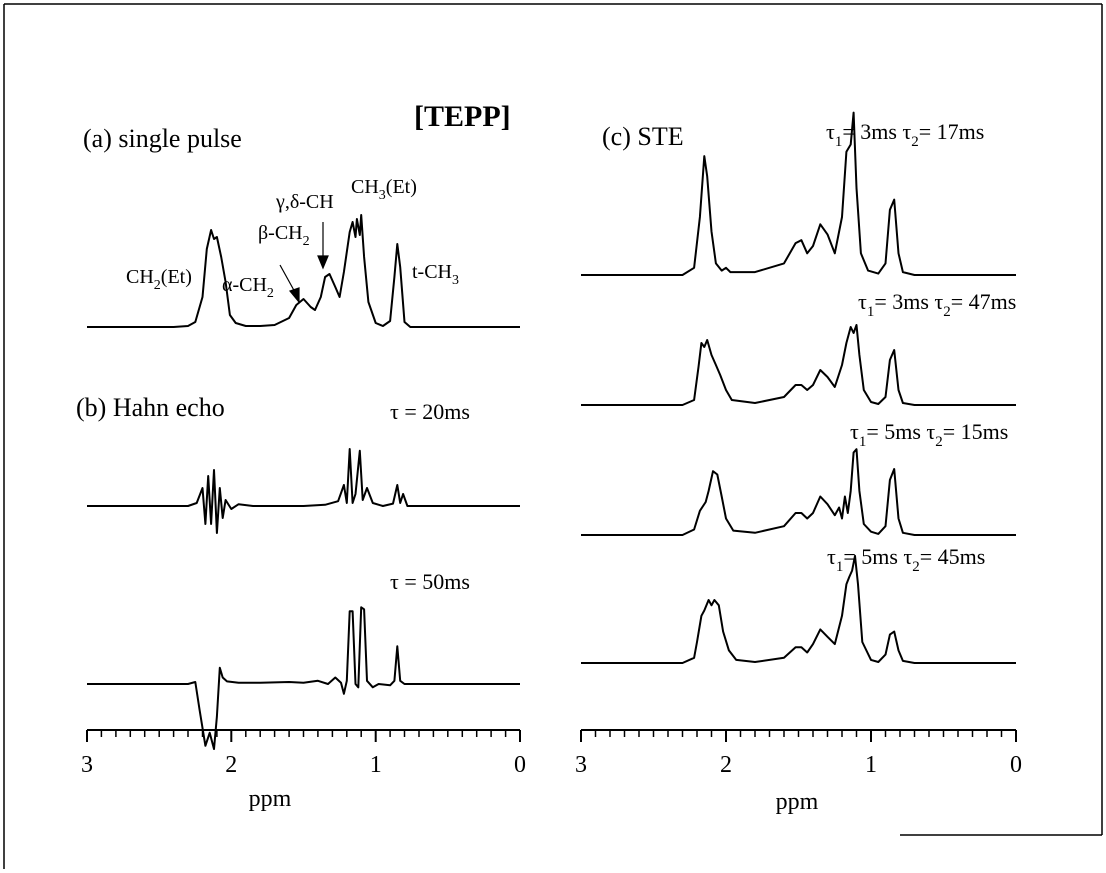 Image resolution: width=1106 pixels, height=873 pixels. I want to click on panel-c-xlabel: ppm, so click(797, 802).